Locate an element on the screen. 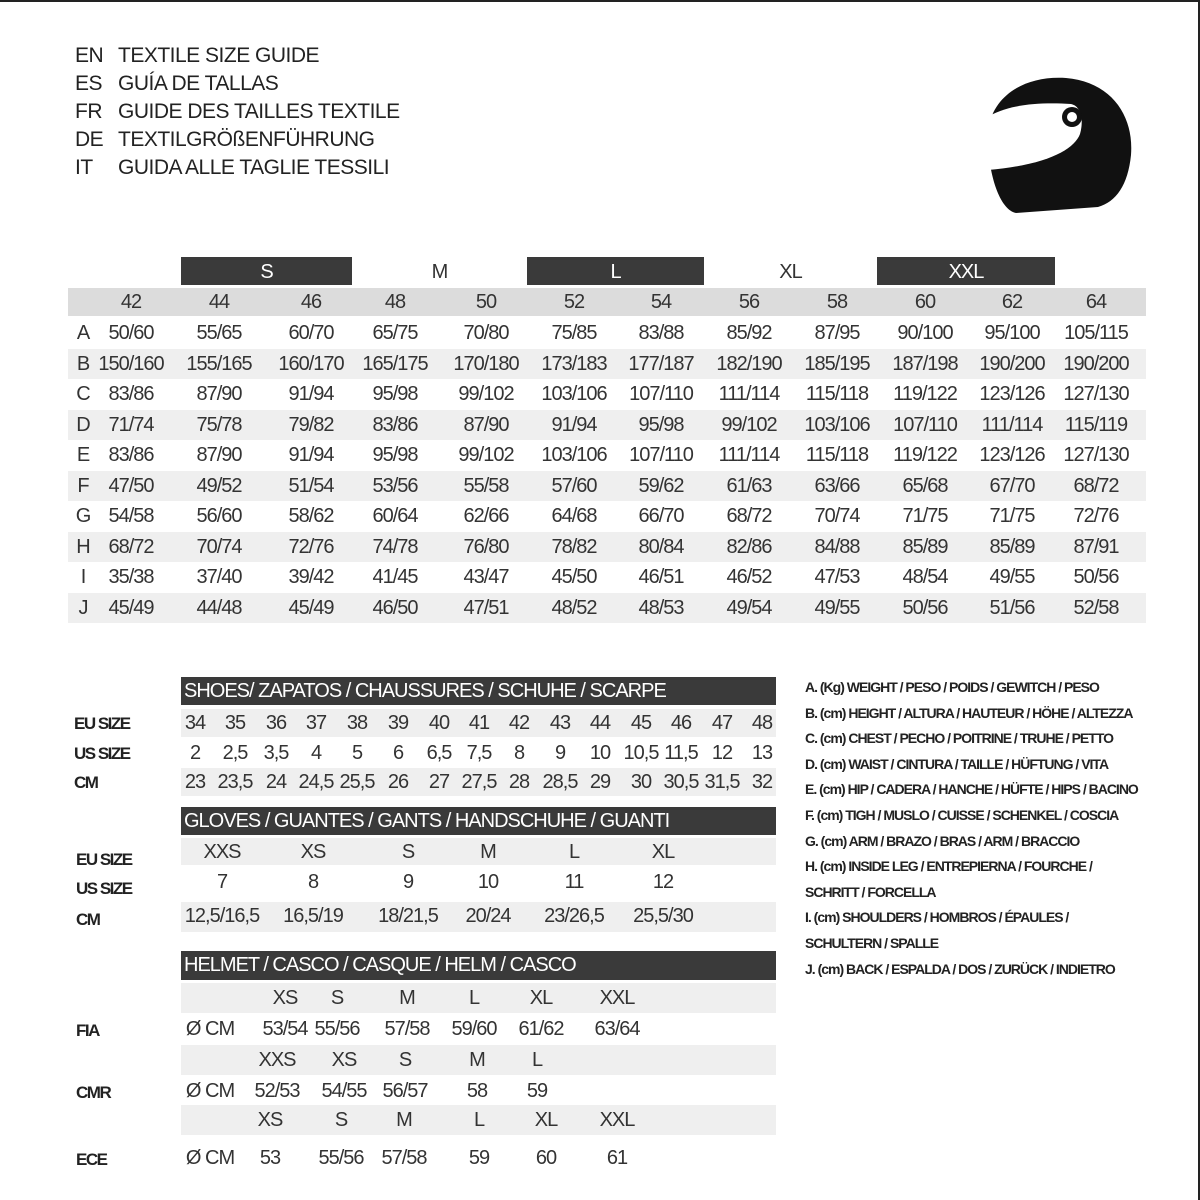 The width and height of the screenshot is (1200, 1200). table-cell: 46/50 is located at coordinates (395, 607).